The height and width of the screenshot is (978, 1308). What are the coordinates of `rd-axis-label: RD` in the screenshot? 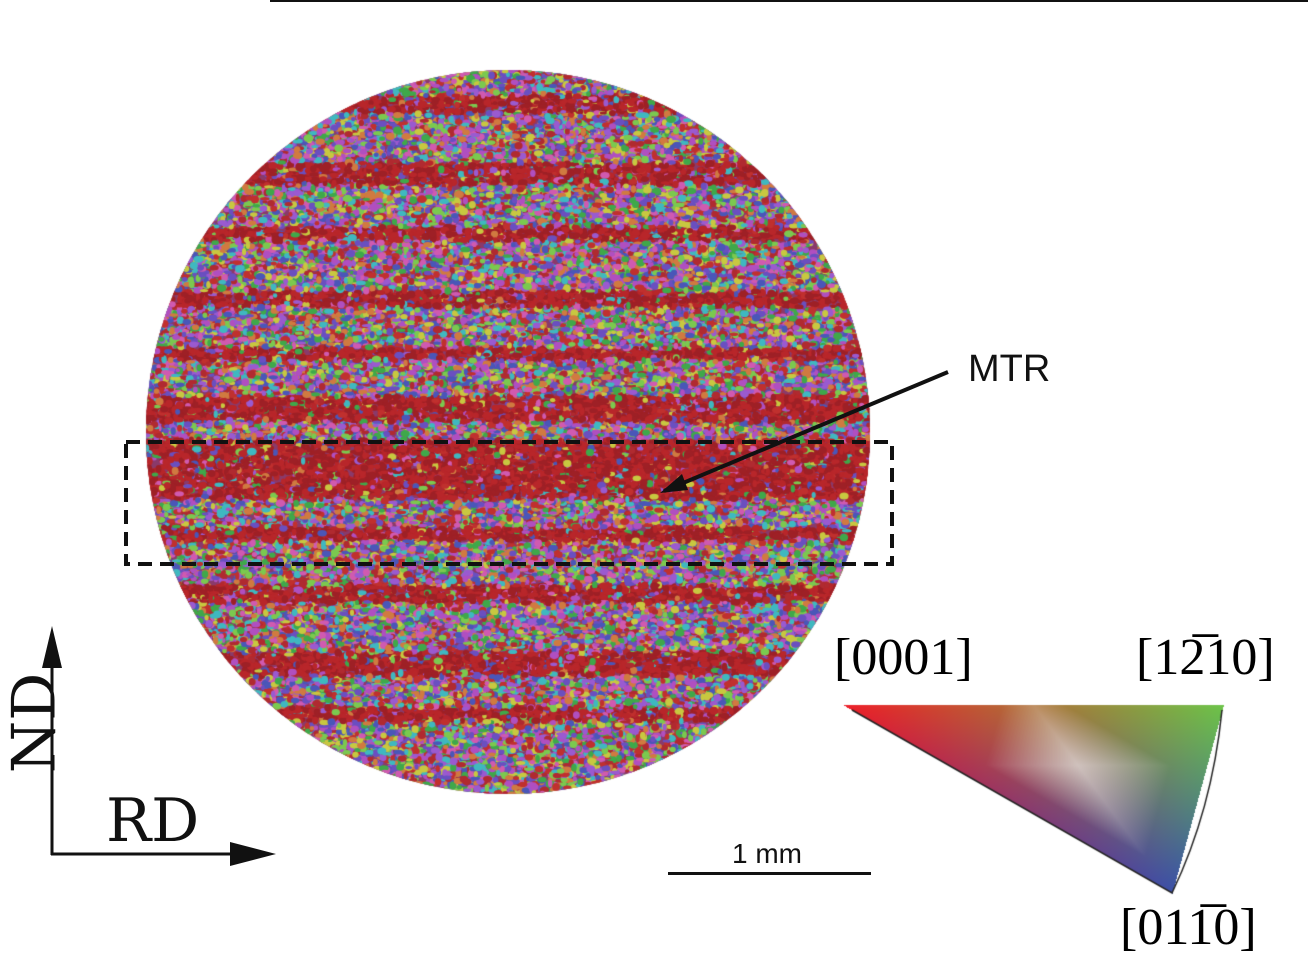 It's located at (153, 821).